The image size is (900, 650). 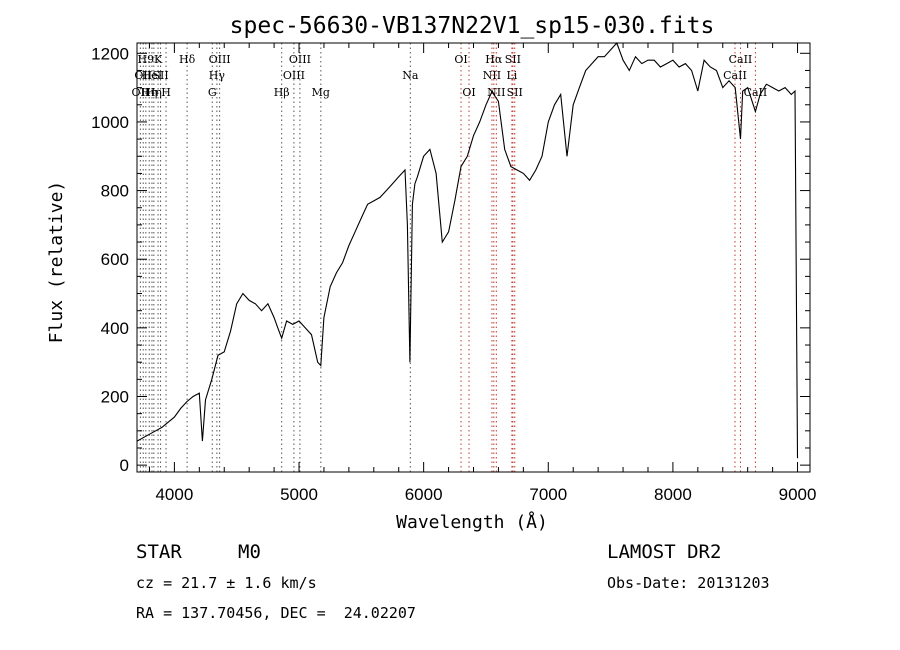 What do you see at coordinates (513, 59) in the screenshot?
I see `spectral-line-label-24: SII` at bounding box center [513, 59].